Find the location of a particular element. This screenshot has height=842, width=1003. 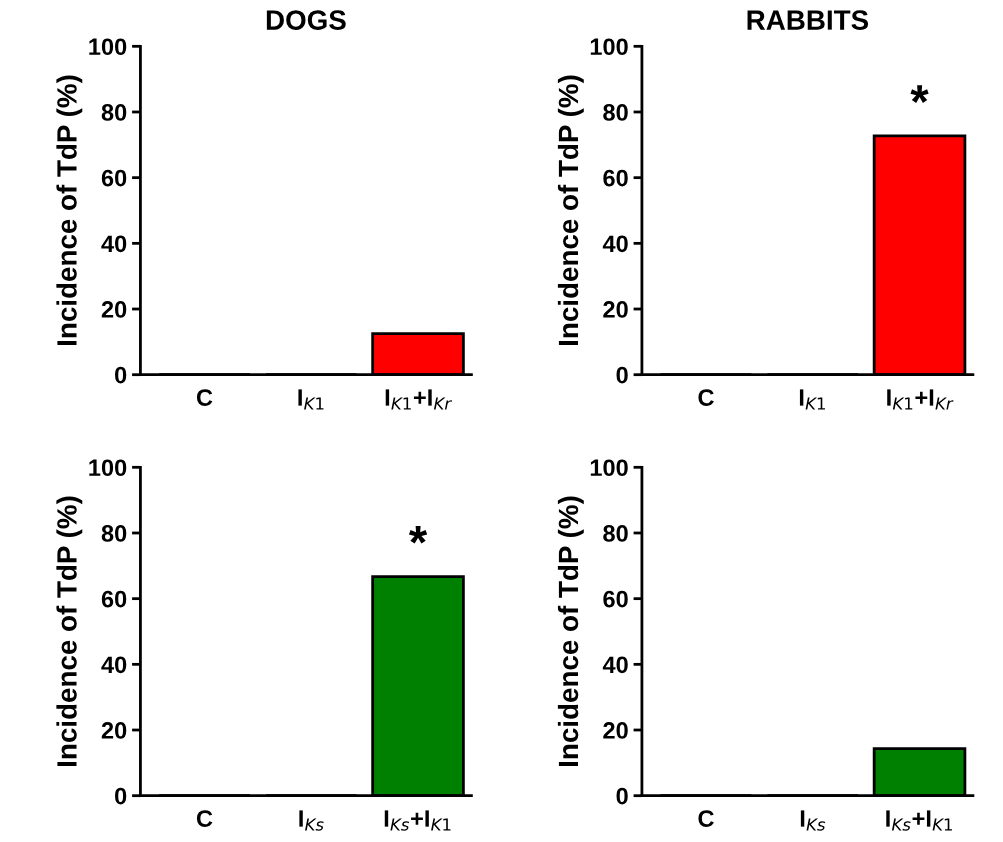

chart-title: DOGS is located at coordinates (306, 20).